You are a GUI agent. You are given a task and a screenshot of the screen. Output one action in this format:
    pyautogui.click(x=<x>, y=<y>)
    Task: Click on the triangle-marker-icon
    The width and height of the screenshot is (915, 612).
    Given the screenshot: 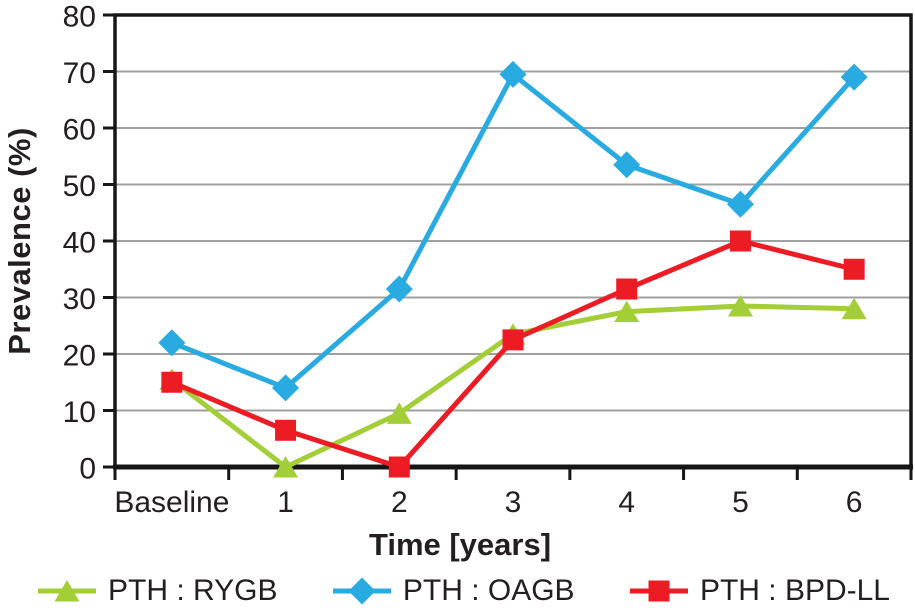 What is the action you would take?
    pyautogui.click(x=67, y=591)
    